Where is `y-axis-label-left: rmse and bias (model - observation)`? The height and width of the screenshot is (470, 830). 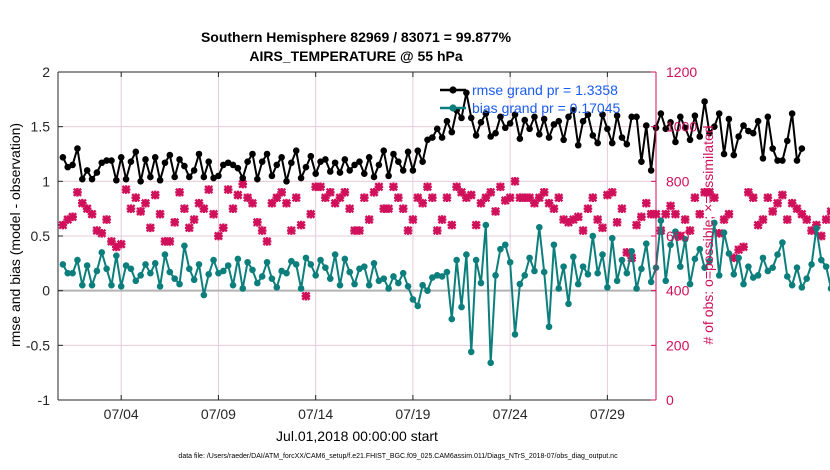
y-axis-label-left: rmse and bias (model - observation) is located at coordinates (15, 235).